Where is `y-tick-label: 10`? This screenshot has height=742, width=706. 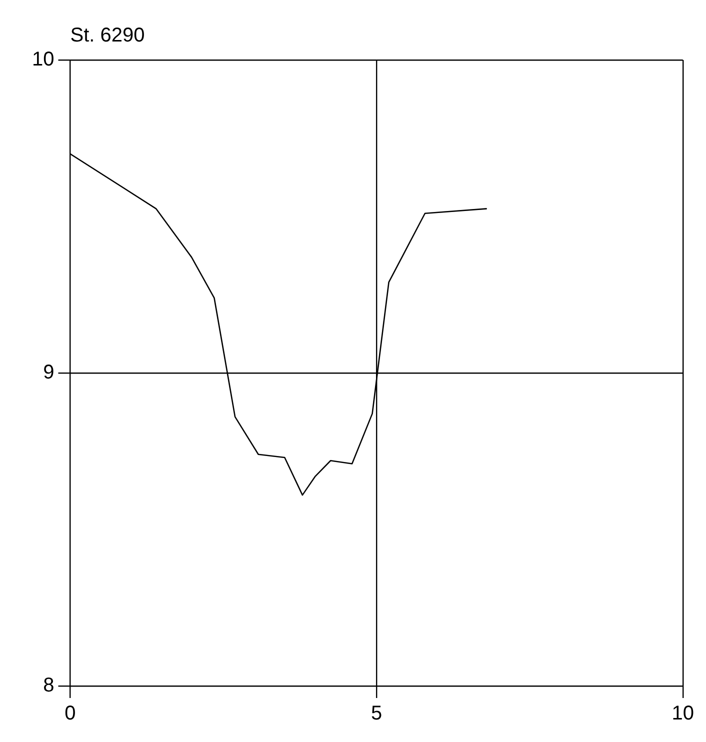 y-tick-label: 10 is located at coordinates (43, 59).